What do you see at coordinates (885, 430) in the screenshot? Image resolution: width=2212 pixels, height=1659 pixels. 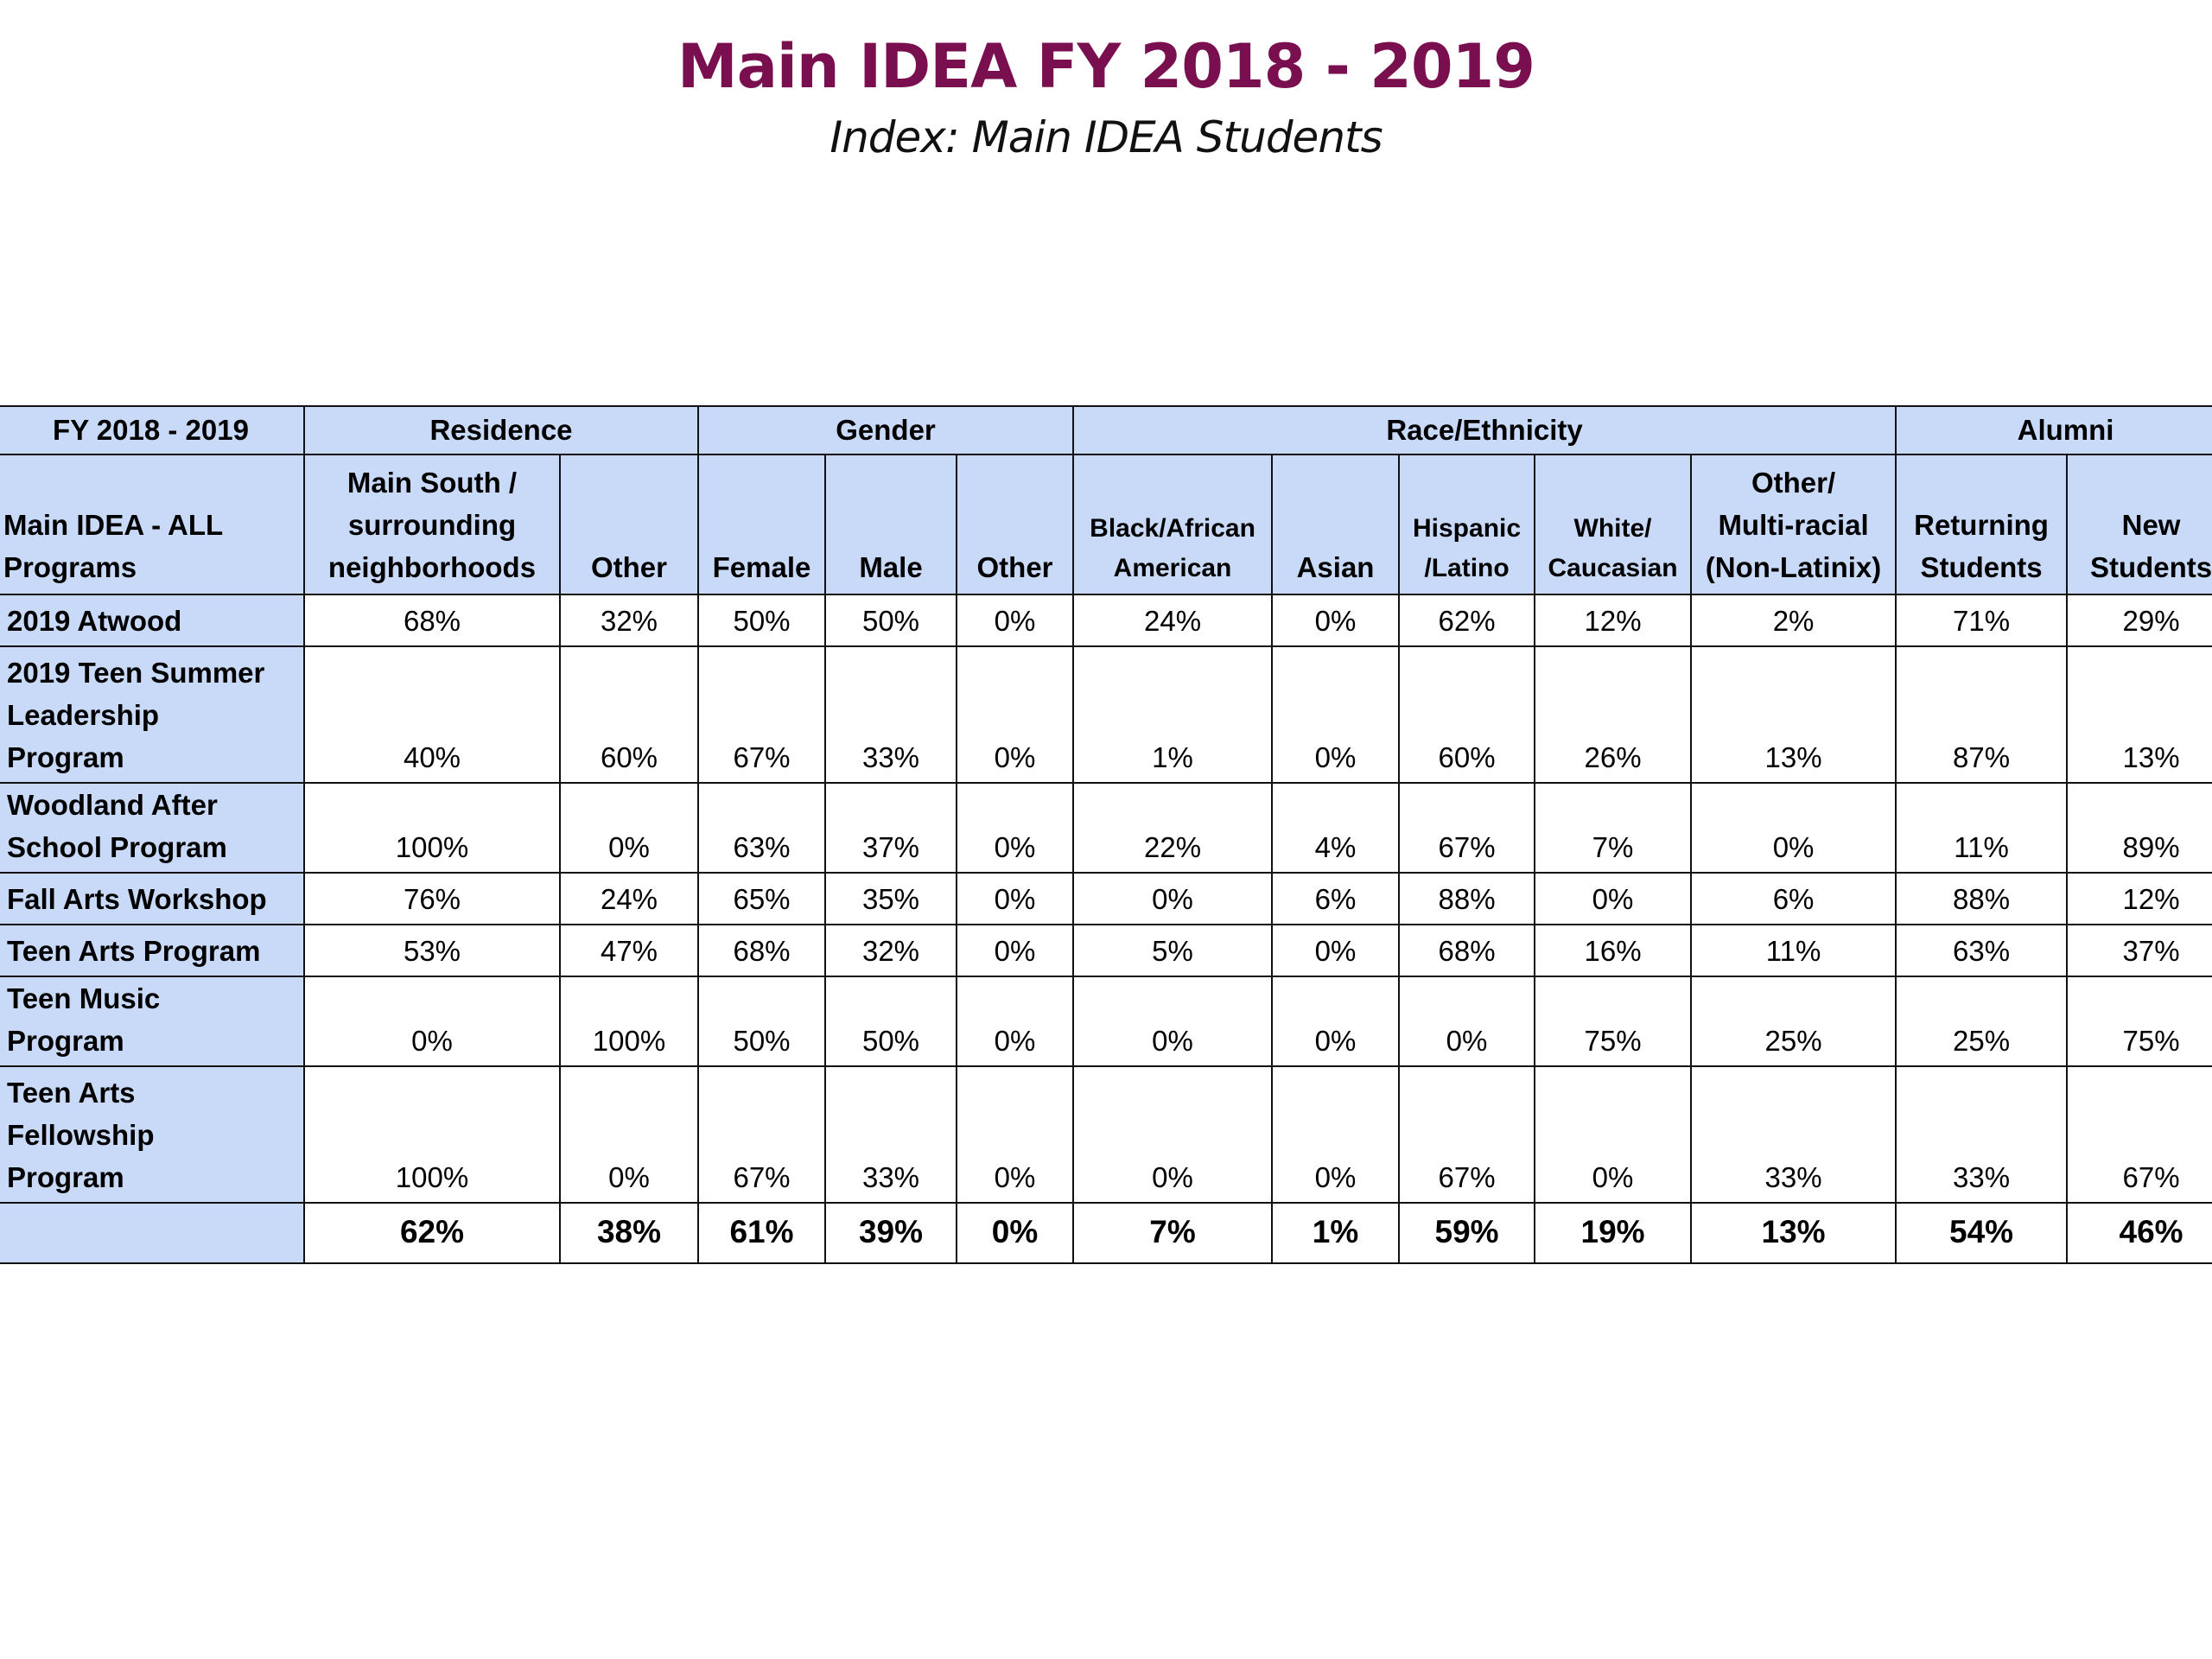 I see `gender-header: Gender` at bounding box center [885, 430].